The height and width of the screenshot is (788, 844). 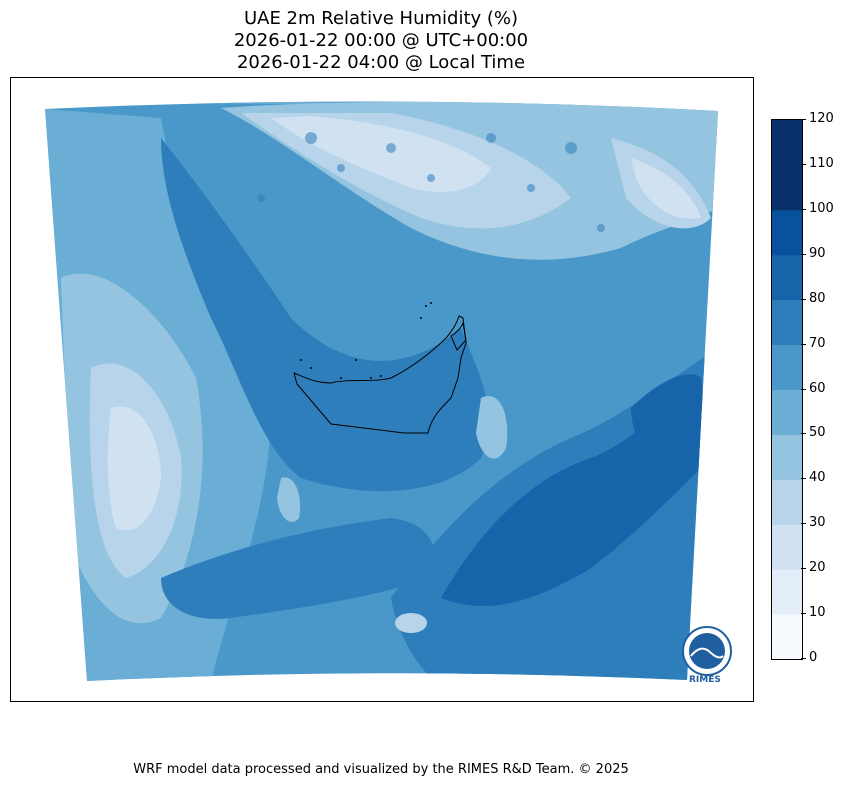 I want to click on title-line-1: UAE 2m Relative Humidity (%), so click(x=381, y=18).